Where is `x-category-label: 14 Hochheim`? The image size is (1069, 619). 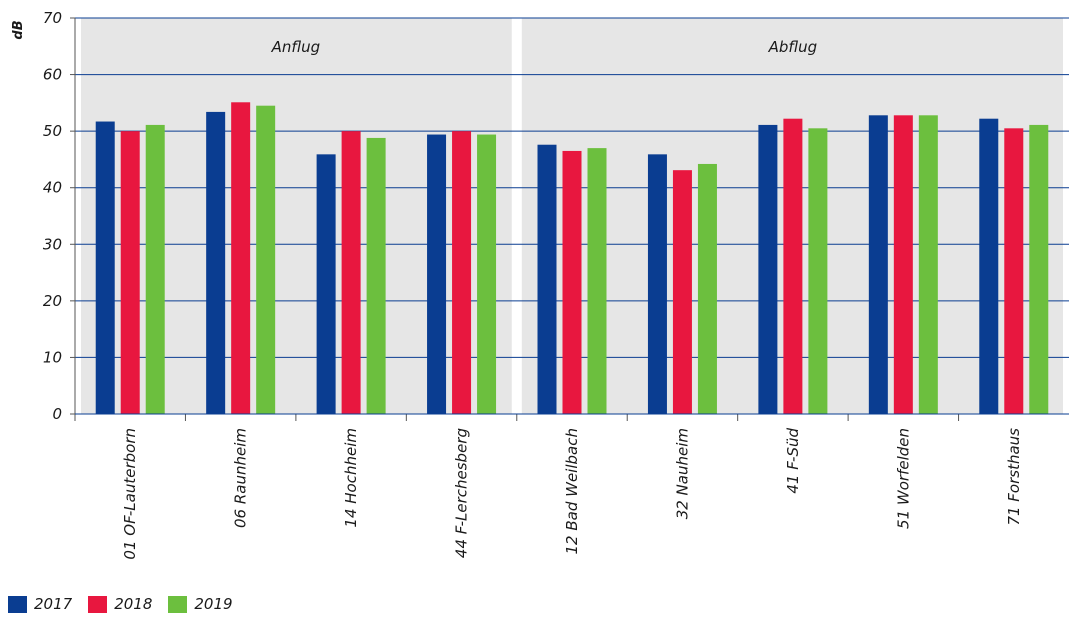 x-category-label: 14 Hochheim is located at coordinates (351, 478).